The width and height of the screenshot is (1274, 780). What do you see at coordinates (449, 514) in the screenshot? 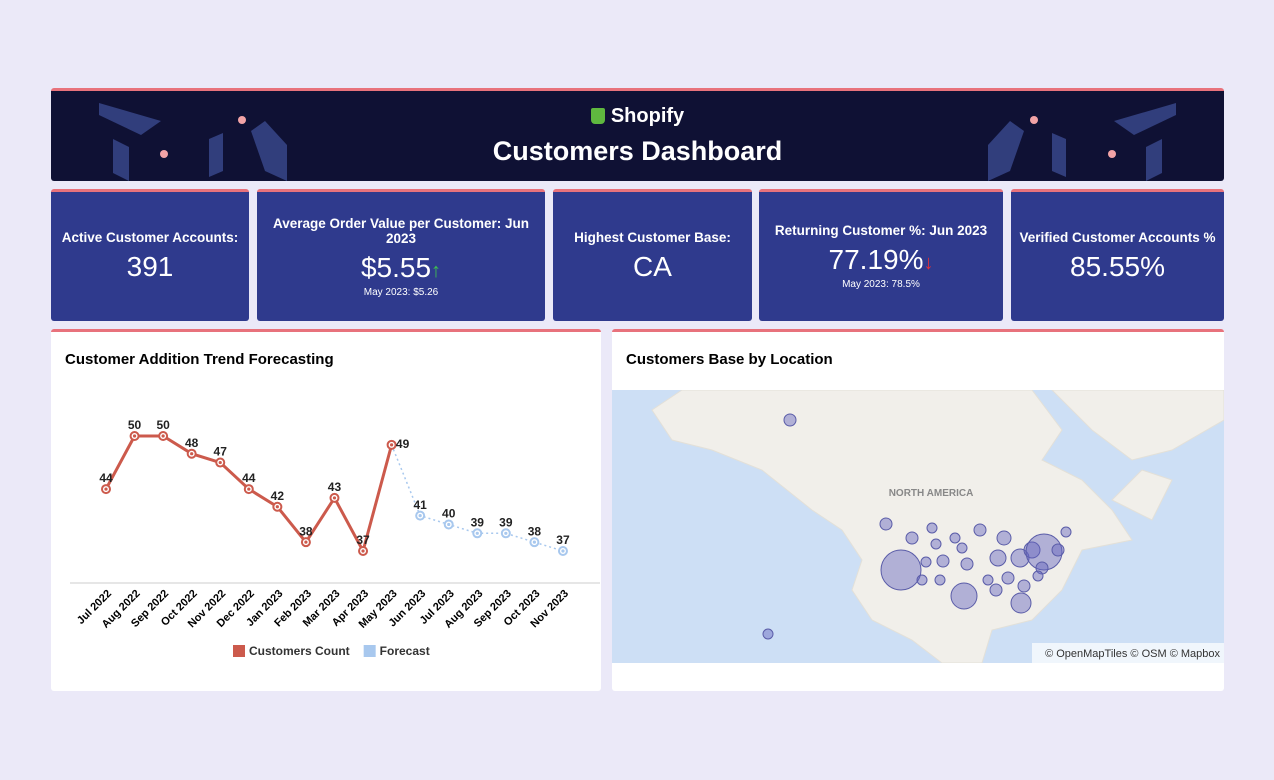
I see `data-label: 40` at bounding box center [449, 514].